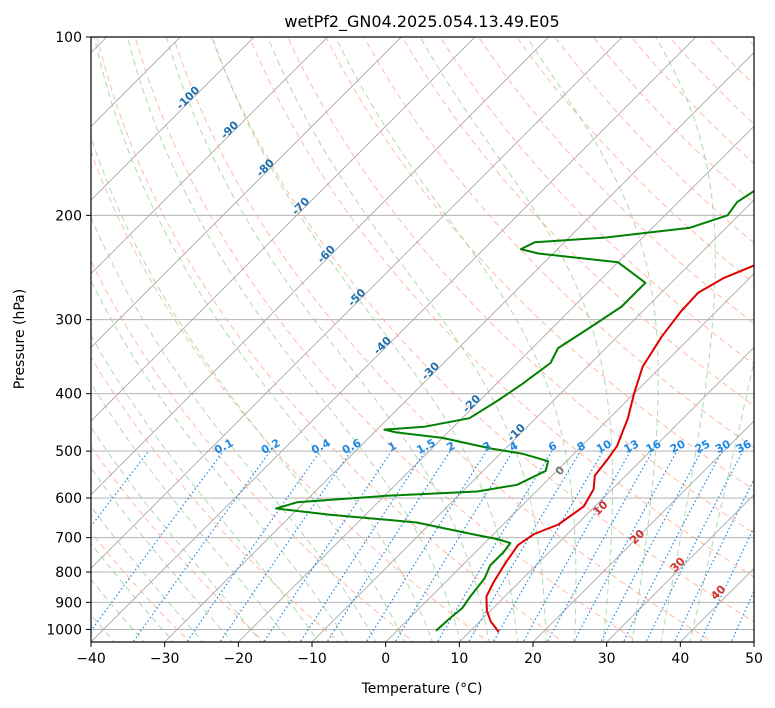 The image size is (775, 708). I want to click on mixing-ratio-label: 0.4, so click(321, 446).